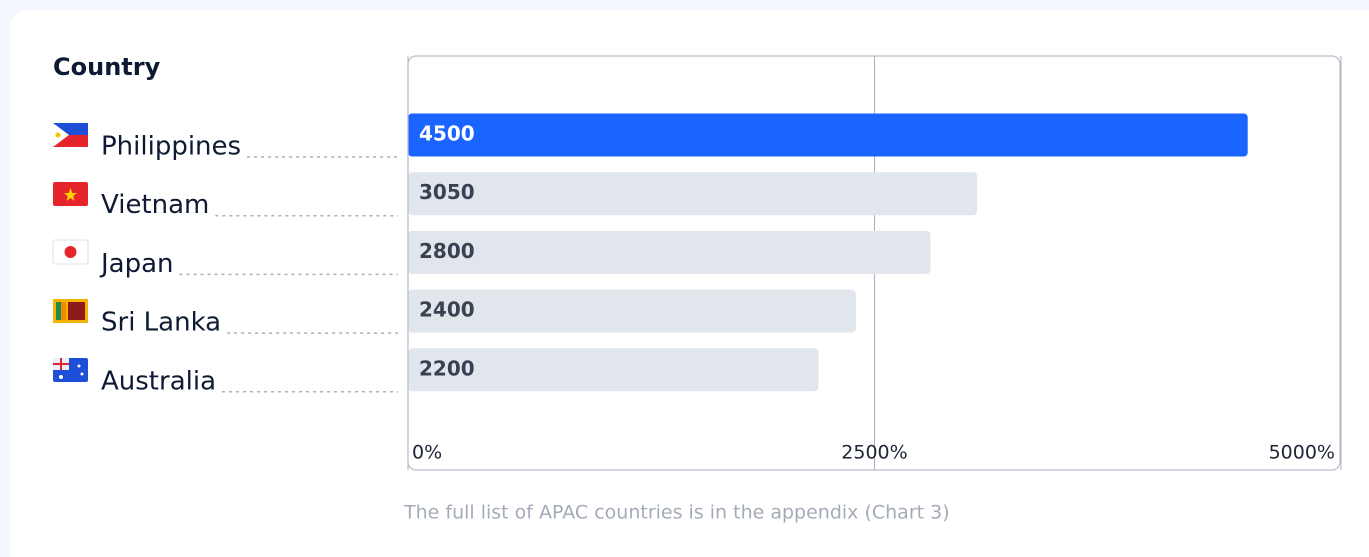 The width and height of the screenshot is (1369, 557). What do you see at coordinates (447, 134) in the screenshot?
I see `data-label: 4500` at bounding box center [447, 134].